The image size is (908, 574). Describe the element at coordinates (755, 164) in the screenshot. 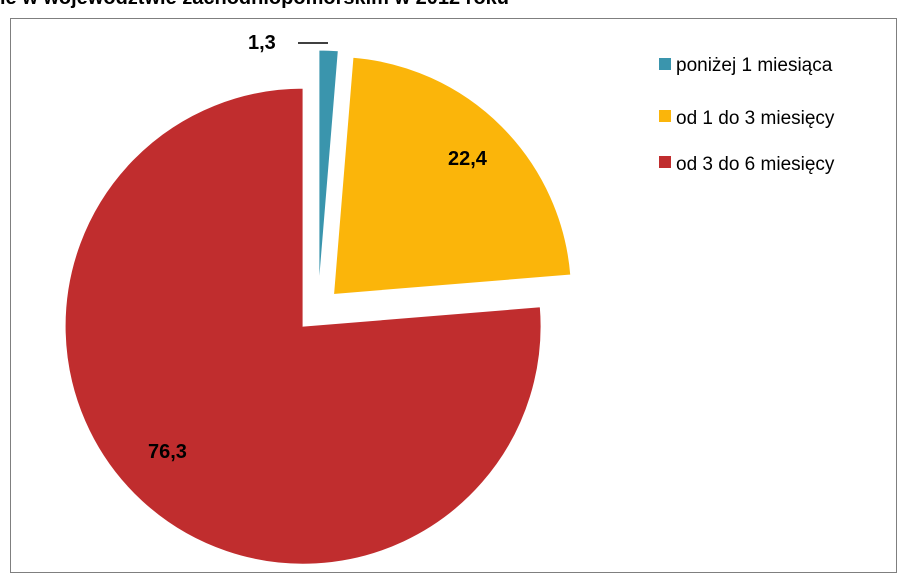

I see `legend-label: od 3 do 6 miesięcy` at that location.